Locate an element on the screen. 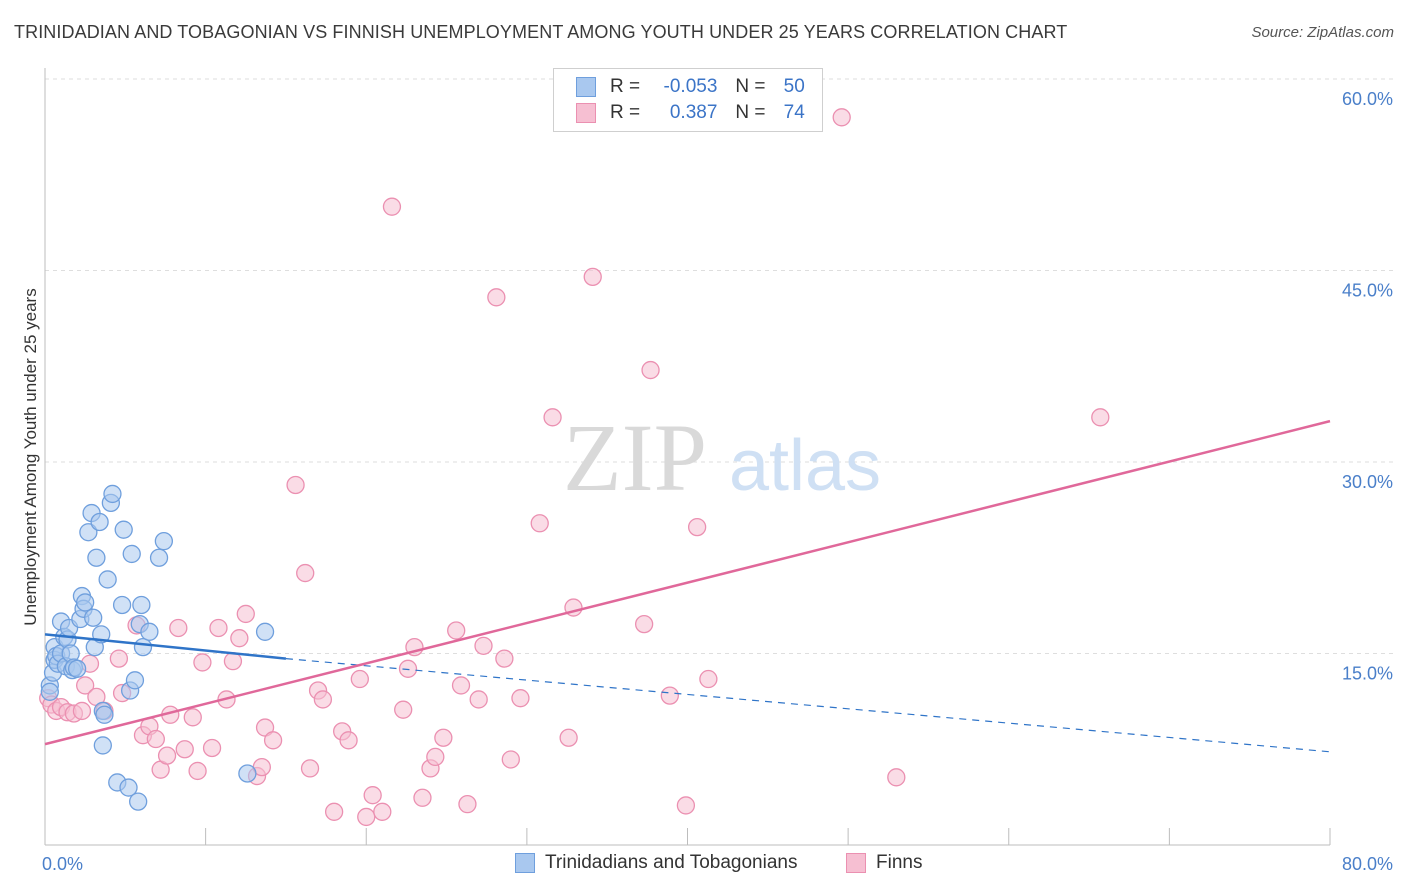  x-tick-label: 80.0% is located at coordinates (1367, 864).